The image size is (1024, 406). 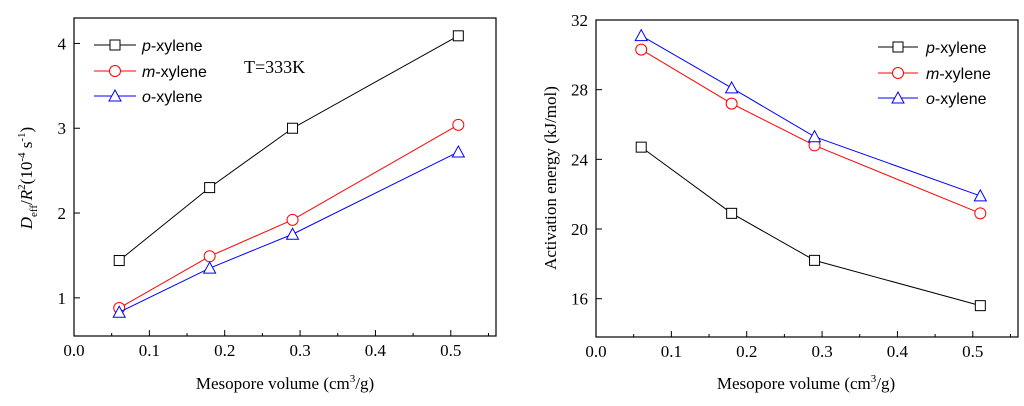 What do you see at coordinates (62, 298) in the screenshot?
I see `left-y-tick-label: 1` at bounding box center [62, 298].